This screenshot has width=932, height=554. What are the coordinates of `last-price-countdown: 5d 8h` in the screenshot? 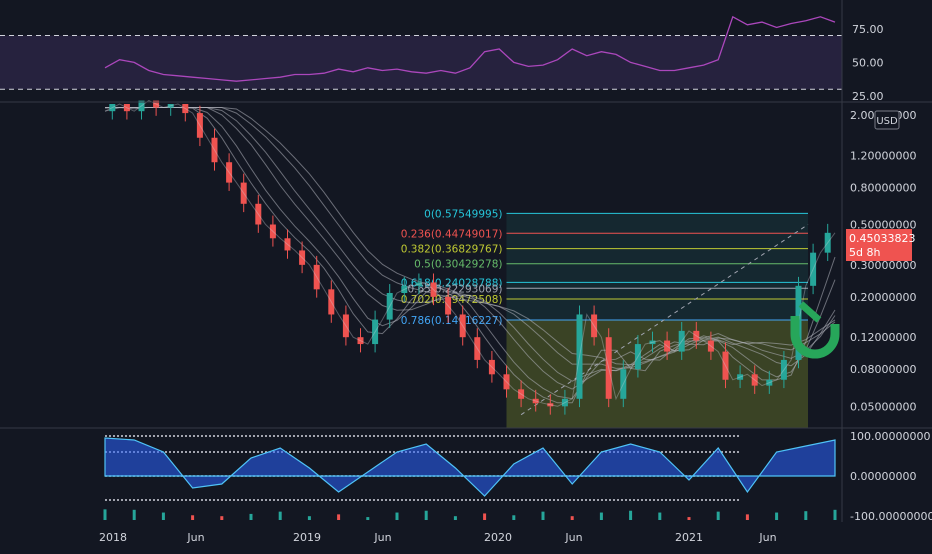 It's located at (864, 252).